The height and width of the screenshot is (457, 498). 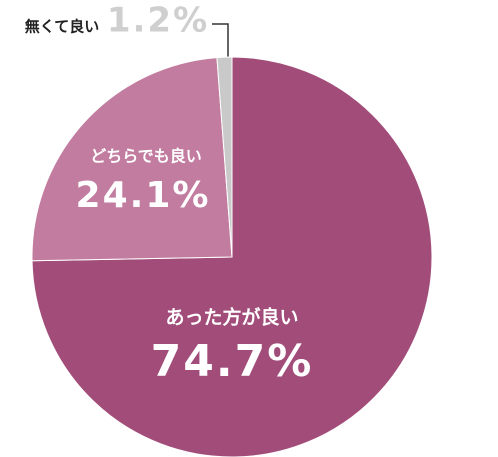 I want to click on value-label: 24.1%, so click(x=143, y=195).